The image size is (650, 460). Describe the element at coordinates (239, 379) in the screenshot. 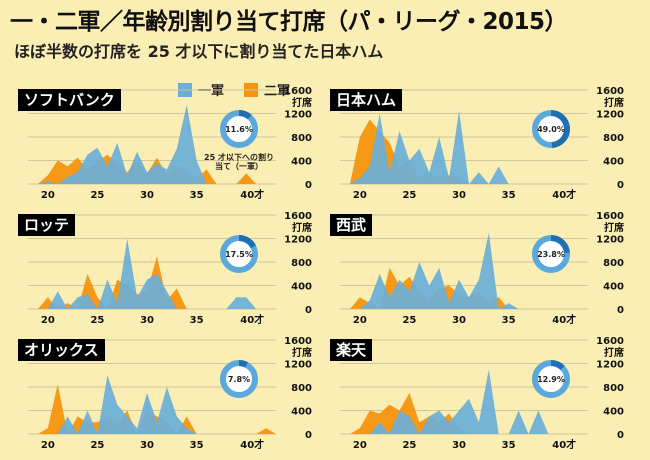

I see `donut-percent: 7.8%` at that location.